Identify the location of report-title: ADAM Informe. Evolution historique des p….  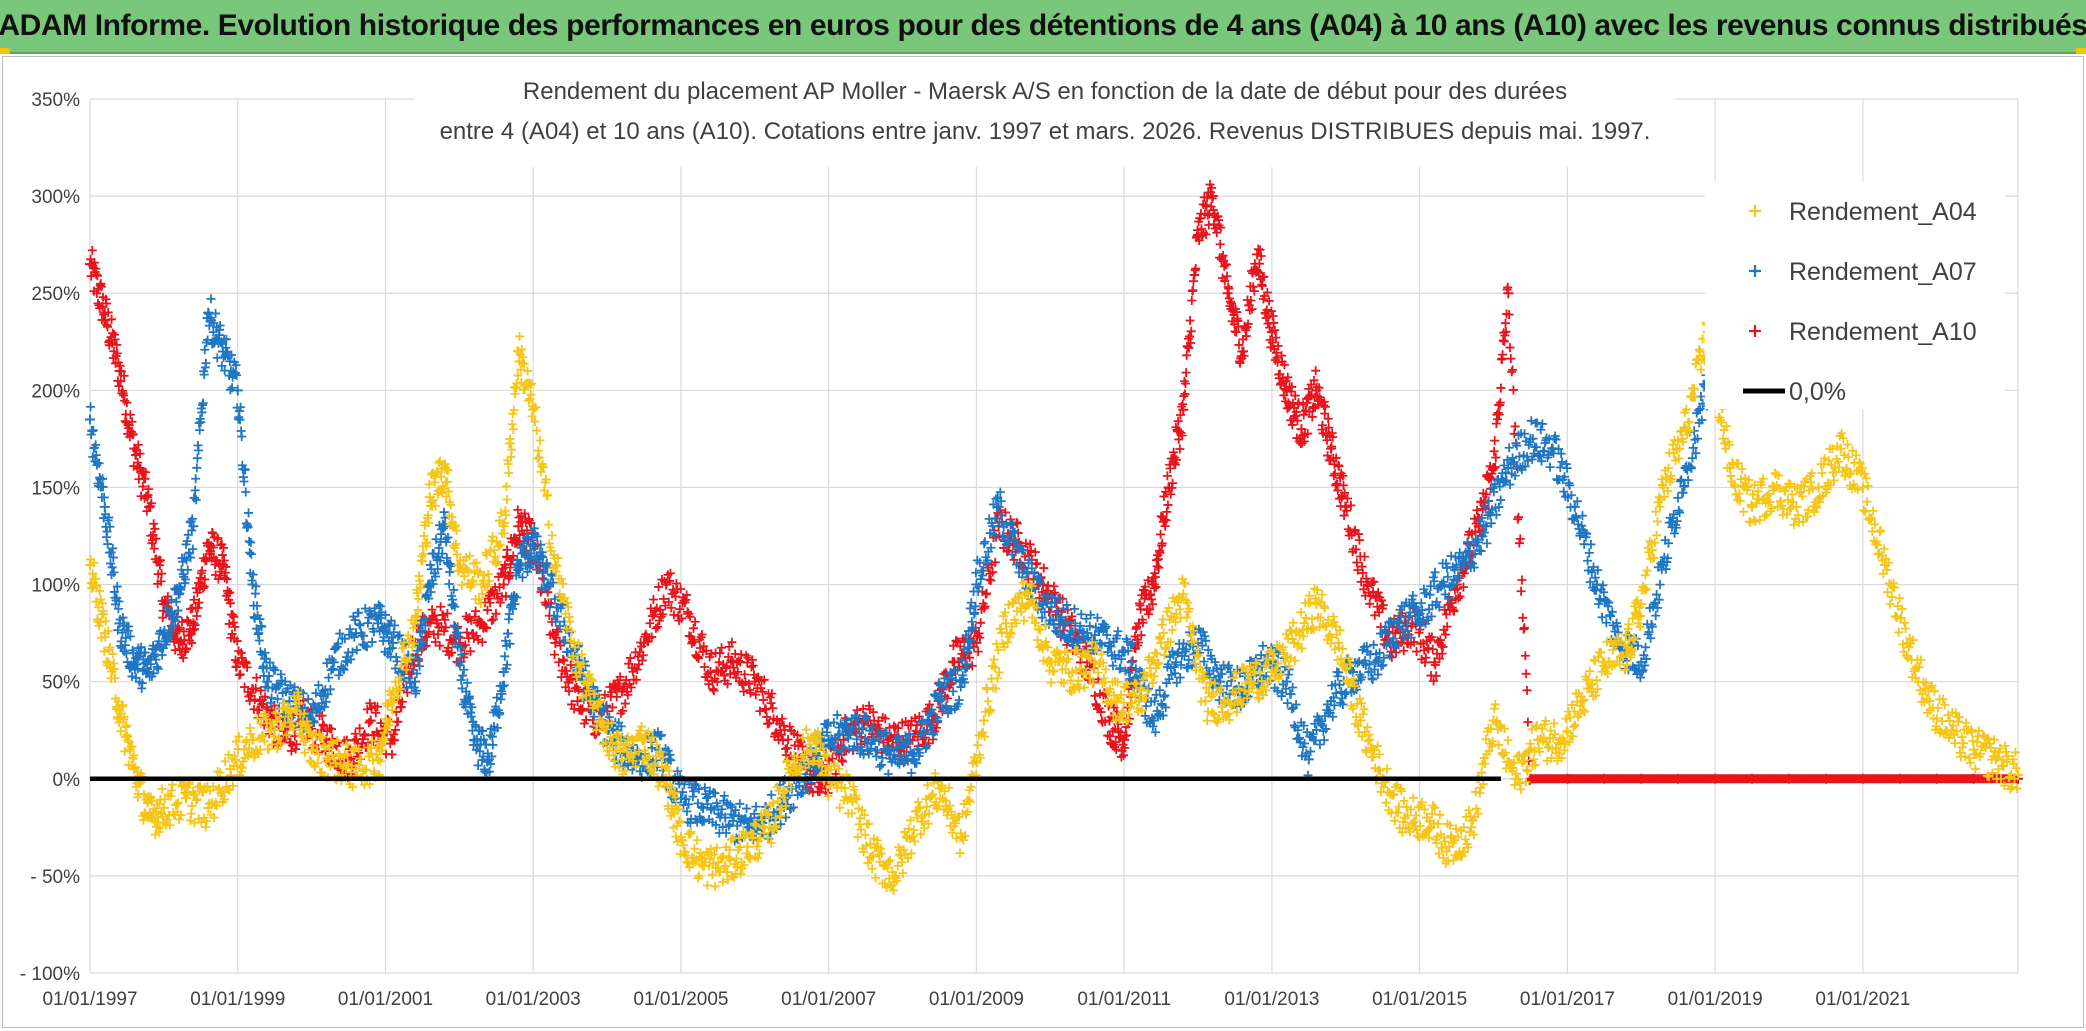
(1043, 25).